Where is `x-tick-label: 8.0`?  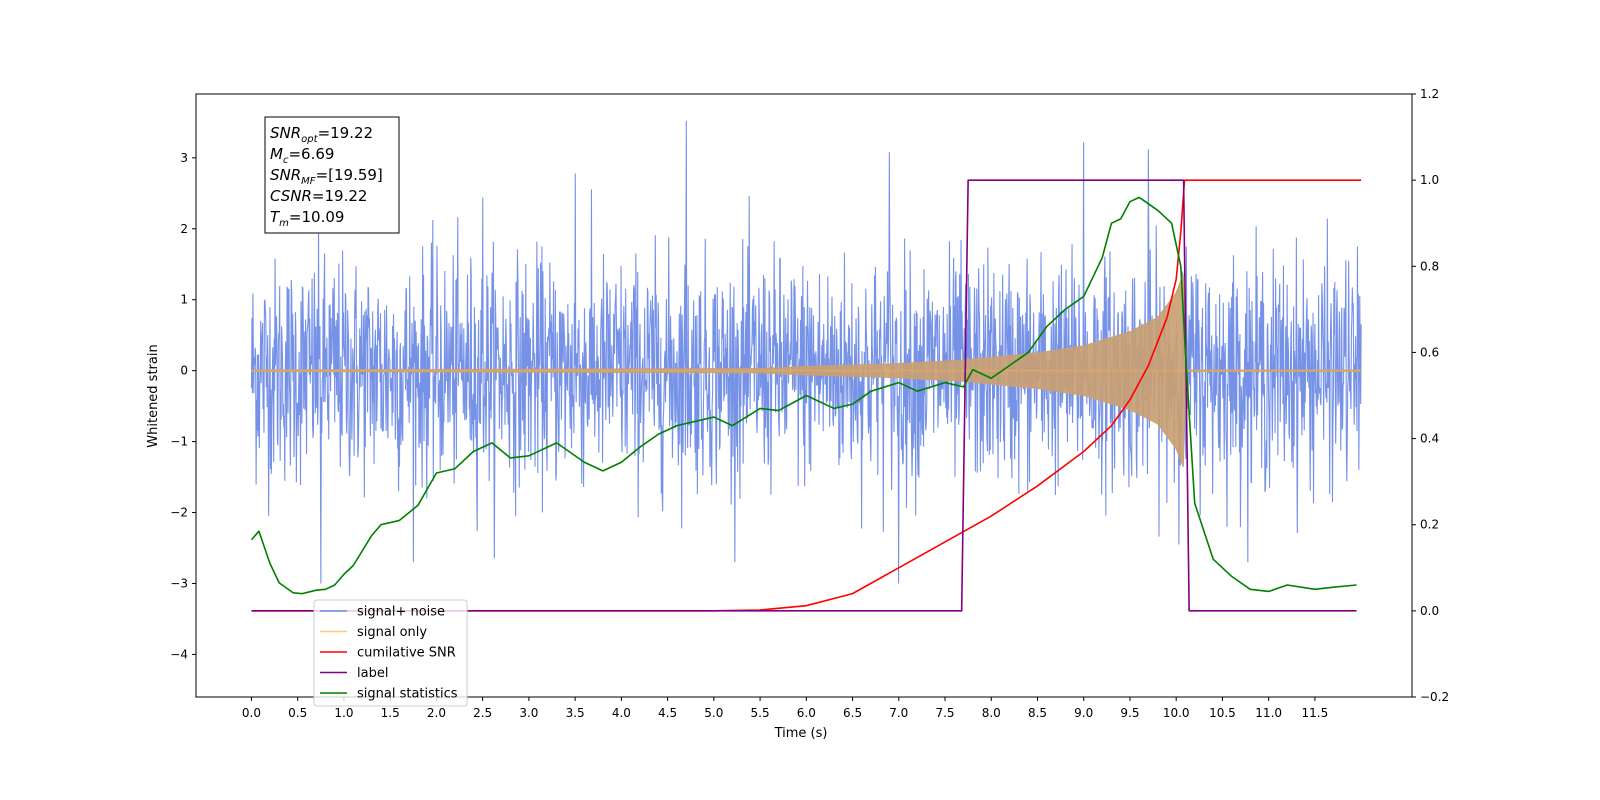 x-tick-label: 8.0 is located at coordinates (991, 713).